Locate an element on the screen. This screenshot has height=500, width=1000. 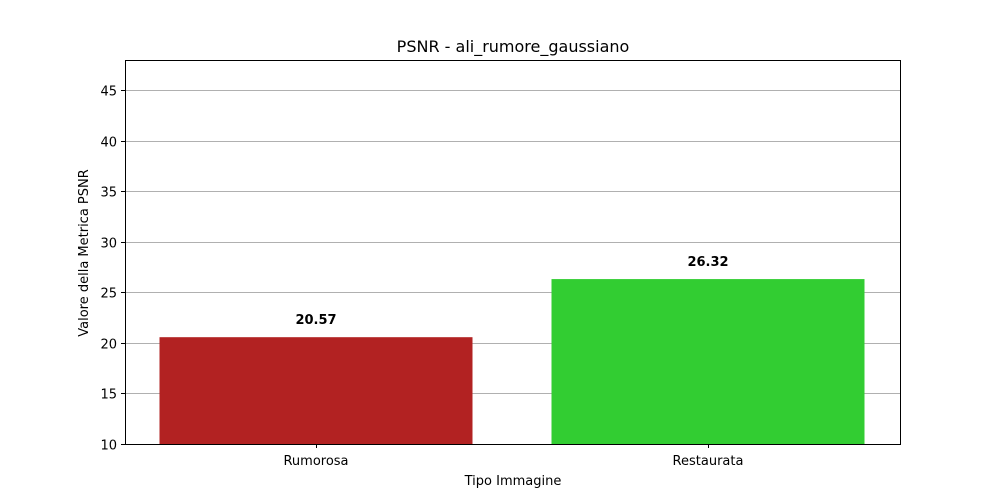
y-tick-label: 40 is located at coordinates (108, 143).